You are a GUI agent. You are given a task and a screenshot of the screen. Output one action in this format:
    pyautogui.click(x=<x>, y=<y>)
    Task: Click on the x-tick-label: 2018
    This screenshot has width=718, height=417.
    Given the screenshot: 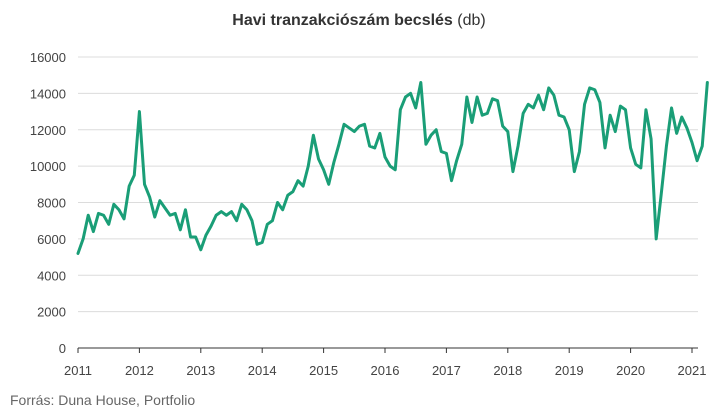 What is the action you would take?
    pyautogui.click(x=507, y=370)
    